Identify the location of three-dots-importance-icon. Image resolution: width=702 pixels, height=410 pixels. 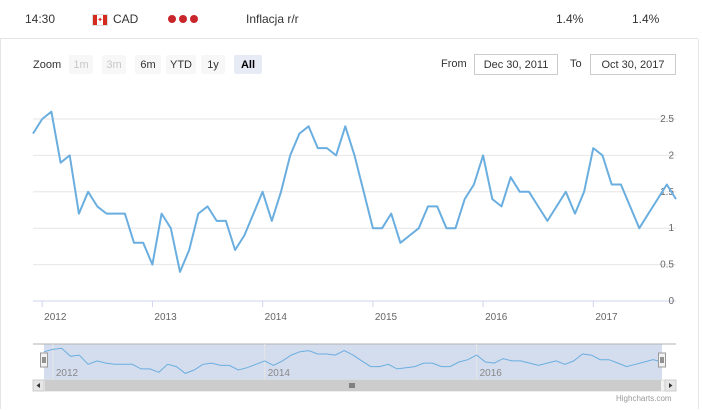
(183, 19).